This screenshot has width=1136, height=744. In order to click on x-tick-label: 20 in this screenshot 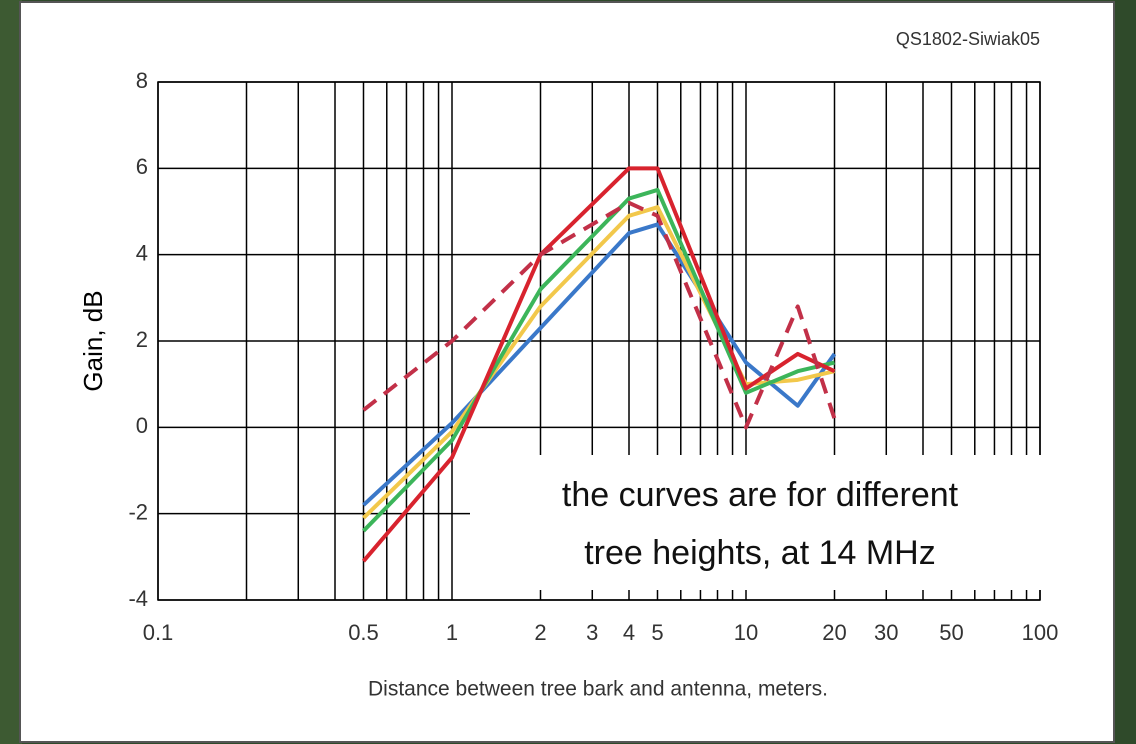, I will do `click(834, 632)`.